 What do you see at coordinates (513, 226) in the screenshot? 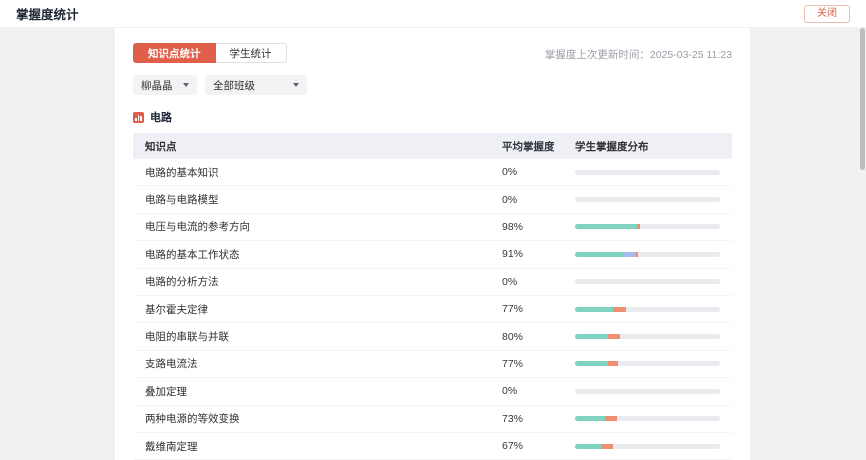
I see `average-mastery-value: 98%` at bounding box center [513, 226].